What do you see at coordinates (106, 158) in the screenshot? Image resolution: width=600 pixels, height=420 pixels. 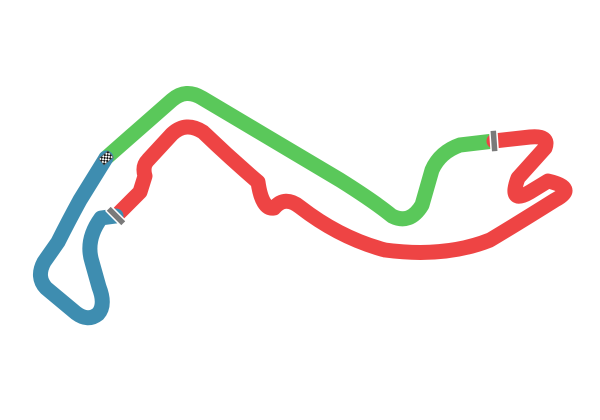 I see `checkered-flag-icon` at bounding box center [106, 158].